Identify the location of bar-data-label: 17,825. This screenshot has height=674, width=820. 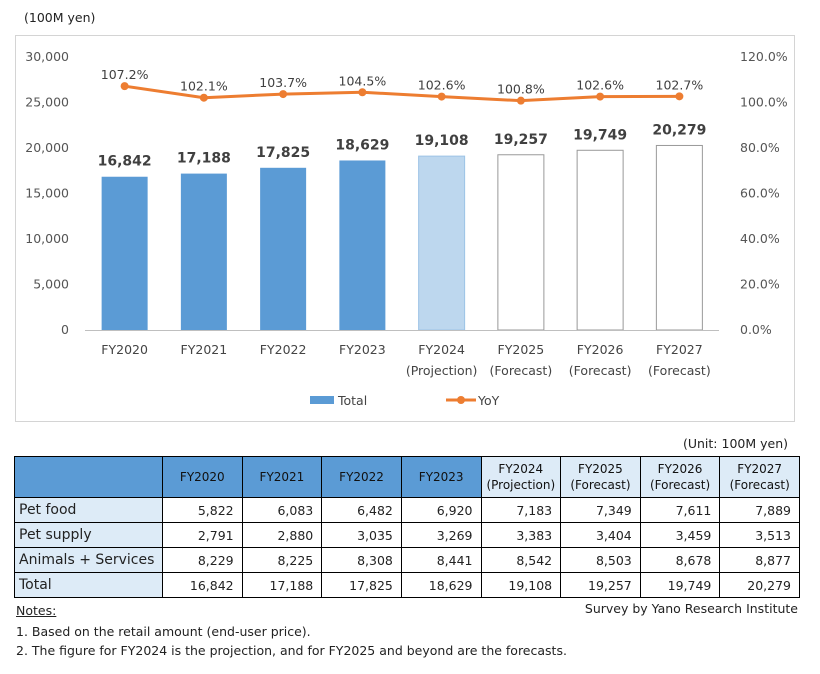
(283, 153).